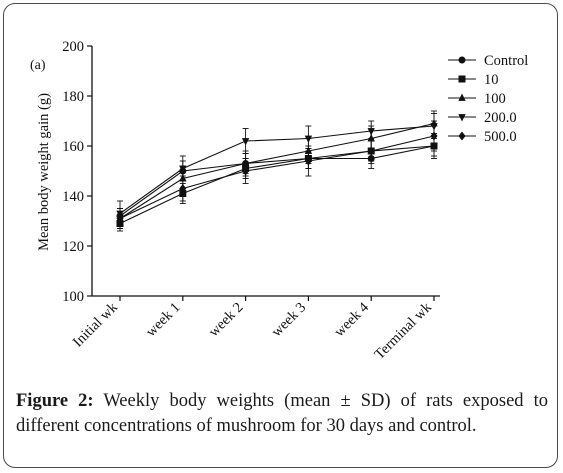  Describe the element at coordinates (351, 319) in the screenshot. I see `x-tick-label: week 4` at that location.